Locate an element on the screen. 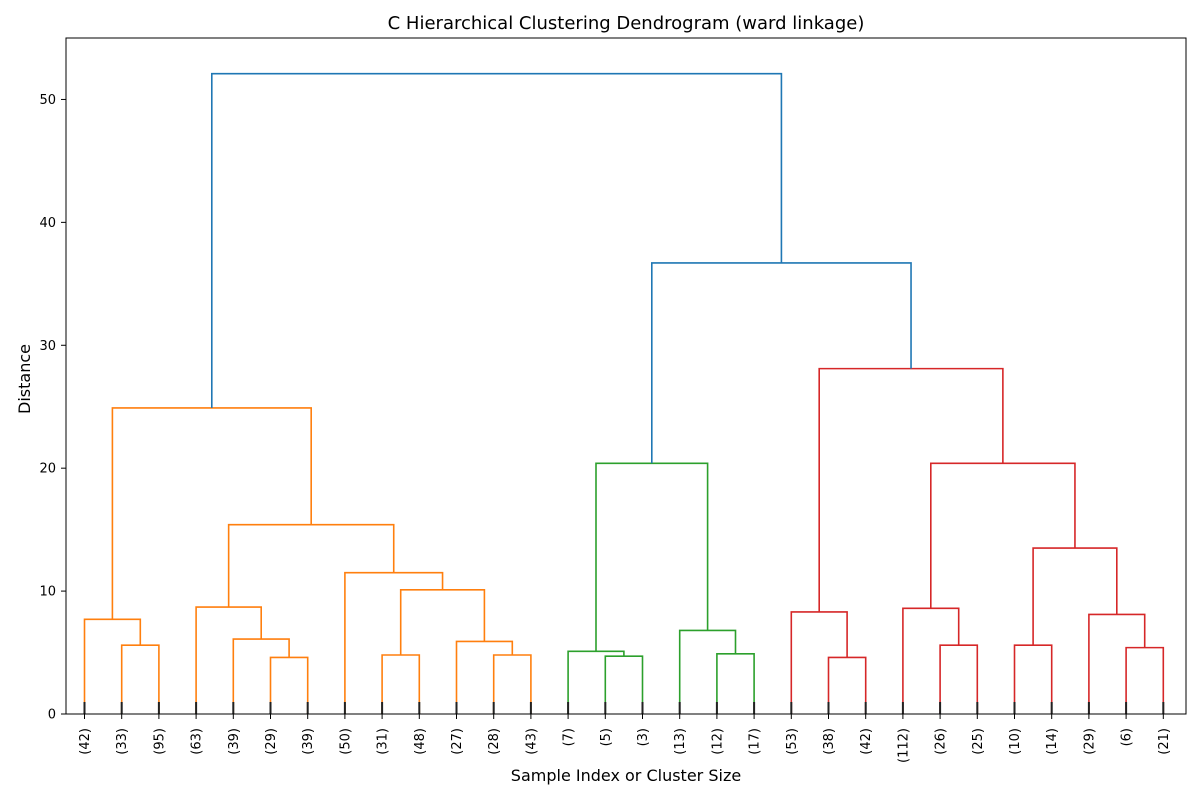 Image resolution: width=1200 pixels, height=800 pixels. leaf-label: (25) is located at coordinates (978, 741).